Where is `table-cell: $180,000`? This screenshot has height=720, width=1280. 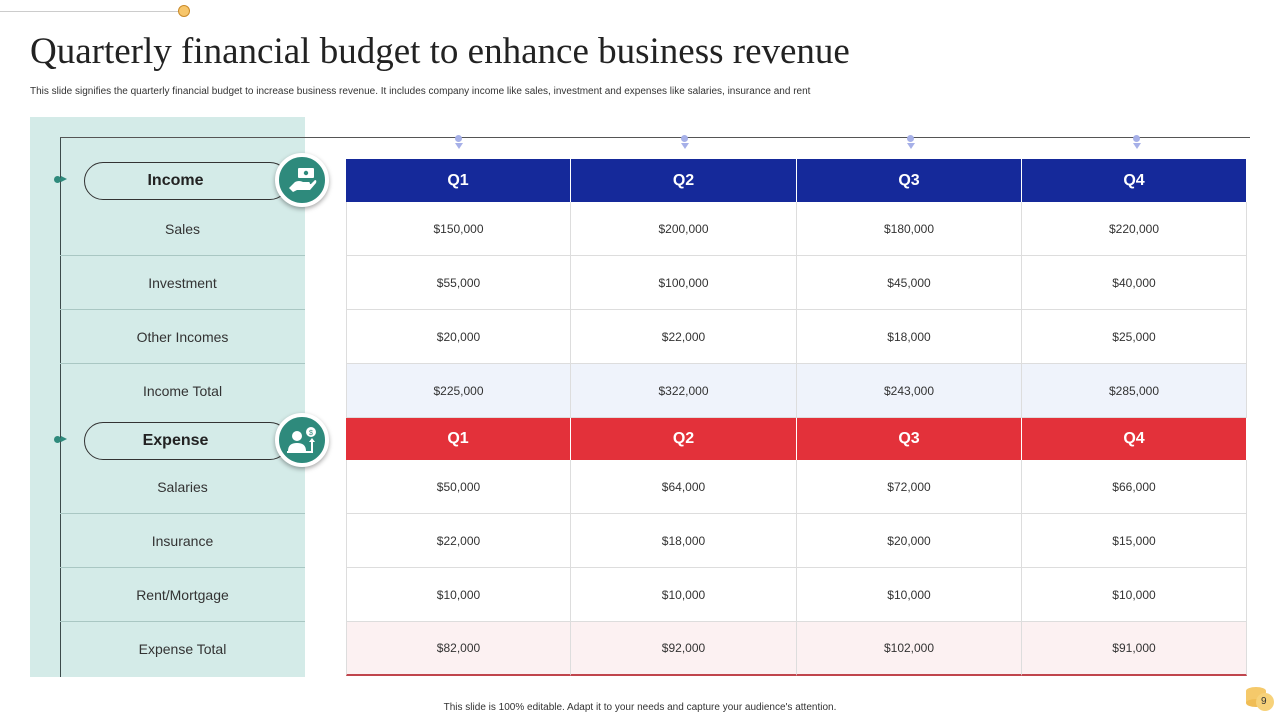 table-cell: $180,000 is located at coordinates (909, 229).